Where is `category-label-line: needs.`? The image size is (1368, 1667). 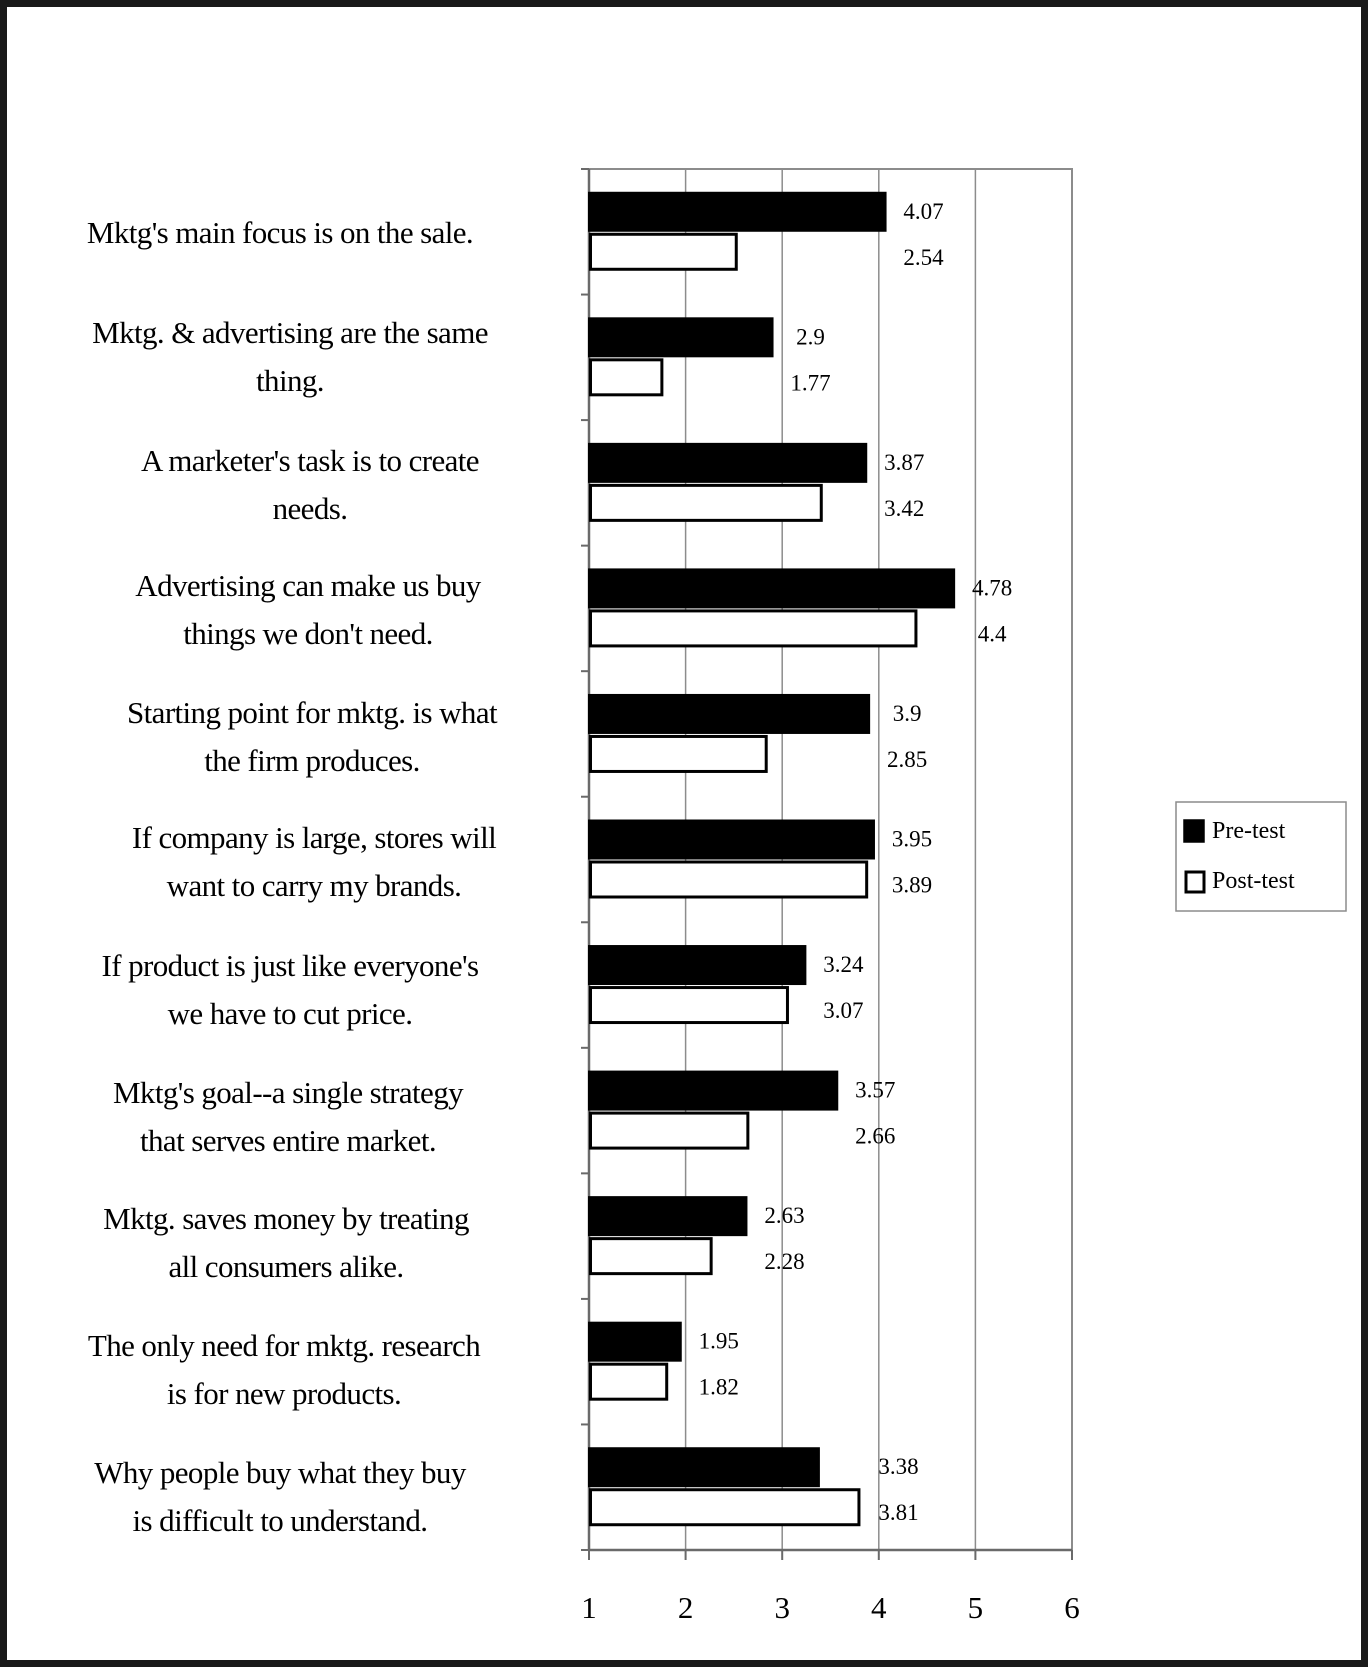
category-label-line: needs. is located at coordinates (310, 508).